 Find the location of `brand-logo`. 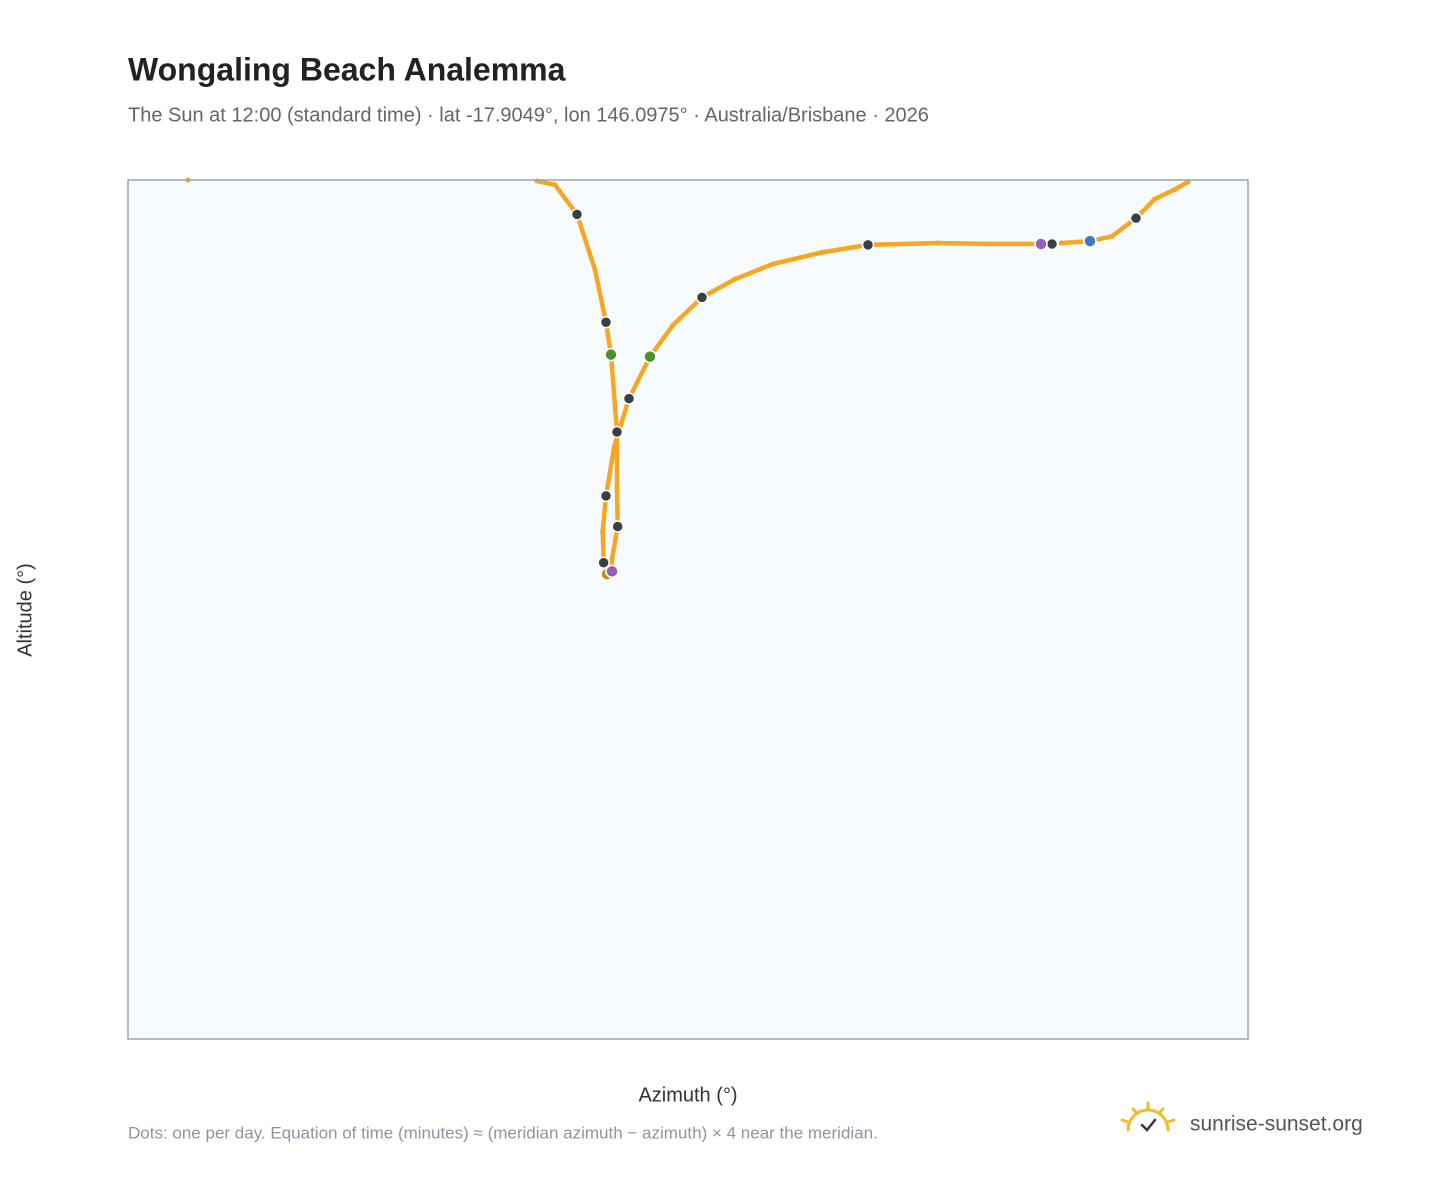

brand-logo is located at coordinates (1148, 1116).